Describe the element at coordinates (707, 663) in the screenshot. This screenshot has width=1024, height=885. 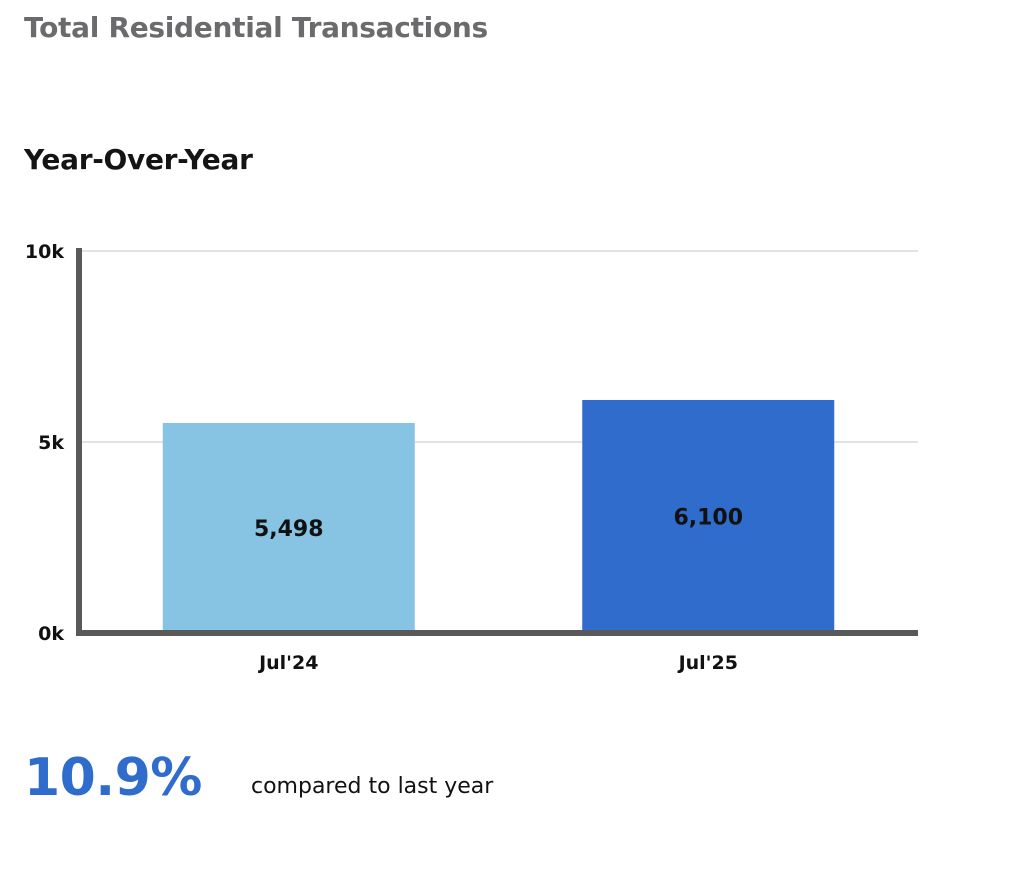
I see `x-tick-label: Jul'25` at that location.